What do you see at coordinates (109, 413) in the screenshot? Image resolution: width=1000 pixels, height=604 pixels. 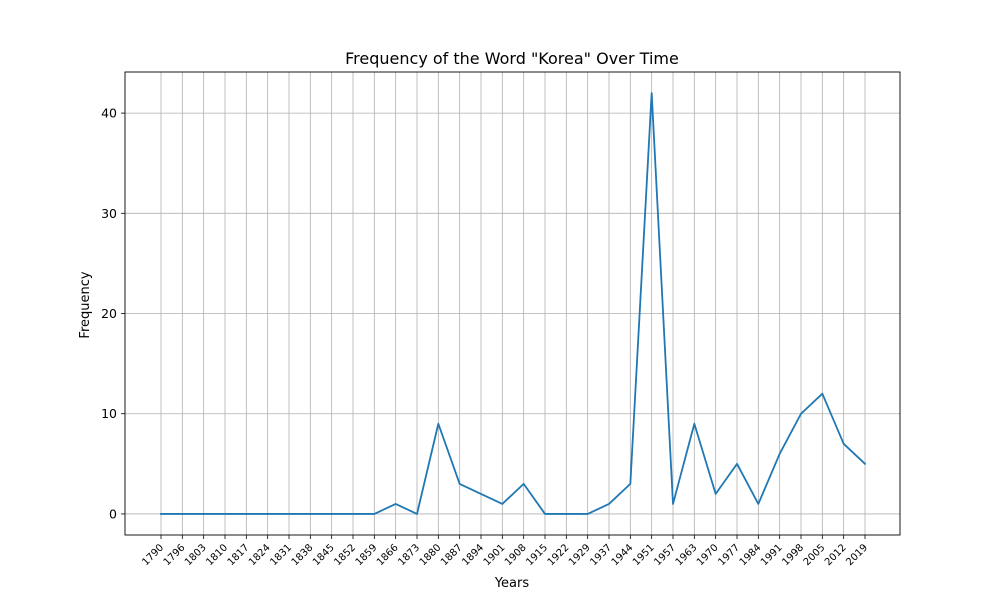 I see `y-tick-label: 10` at bounding box center [109, 413].